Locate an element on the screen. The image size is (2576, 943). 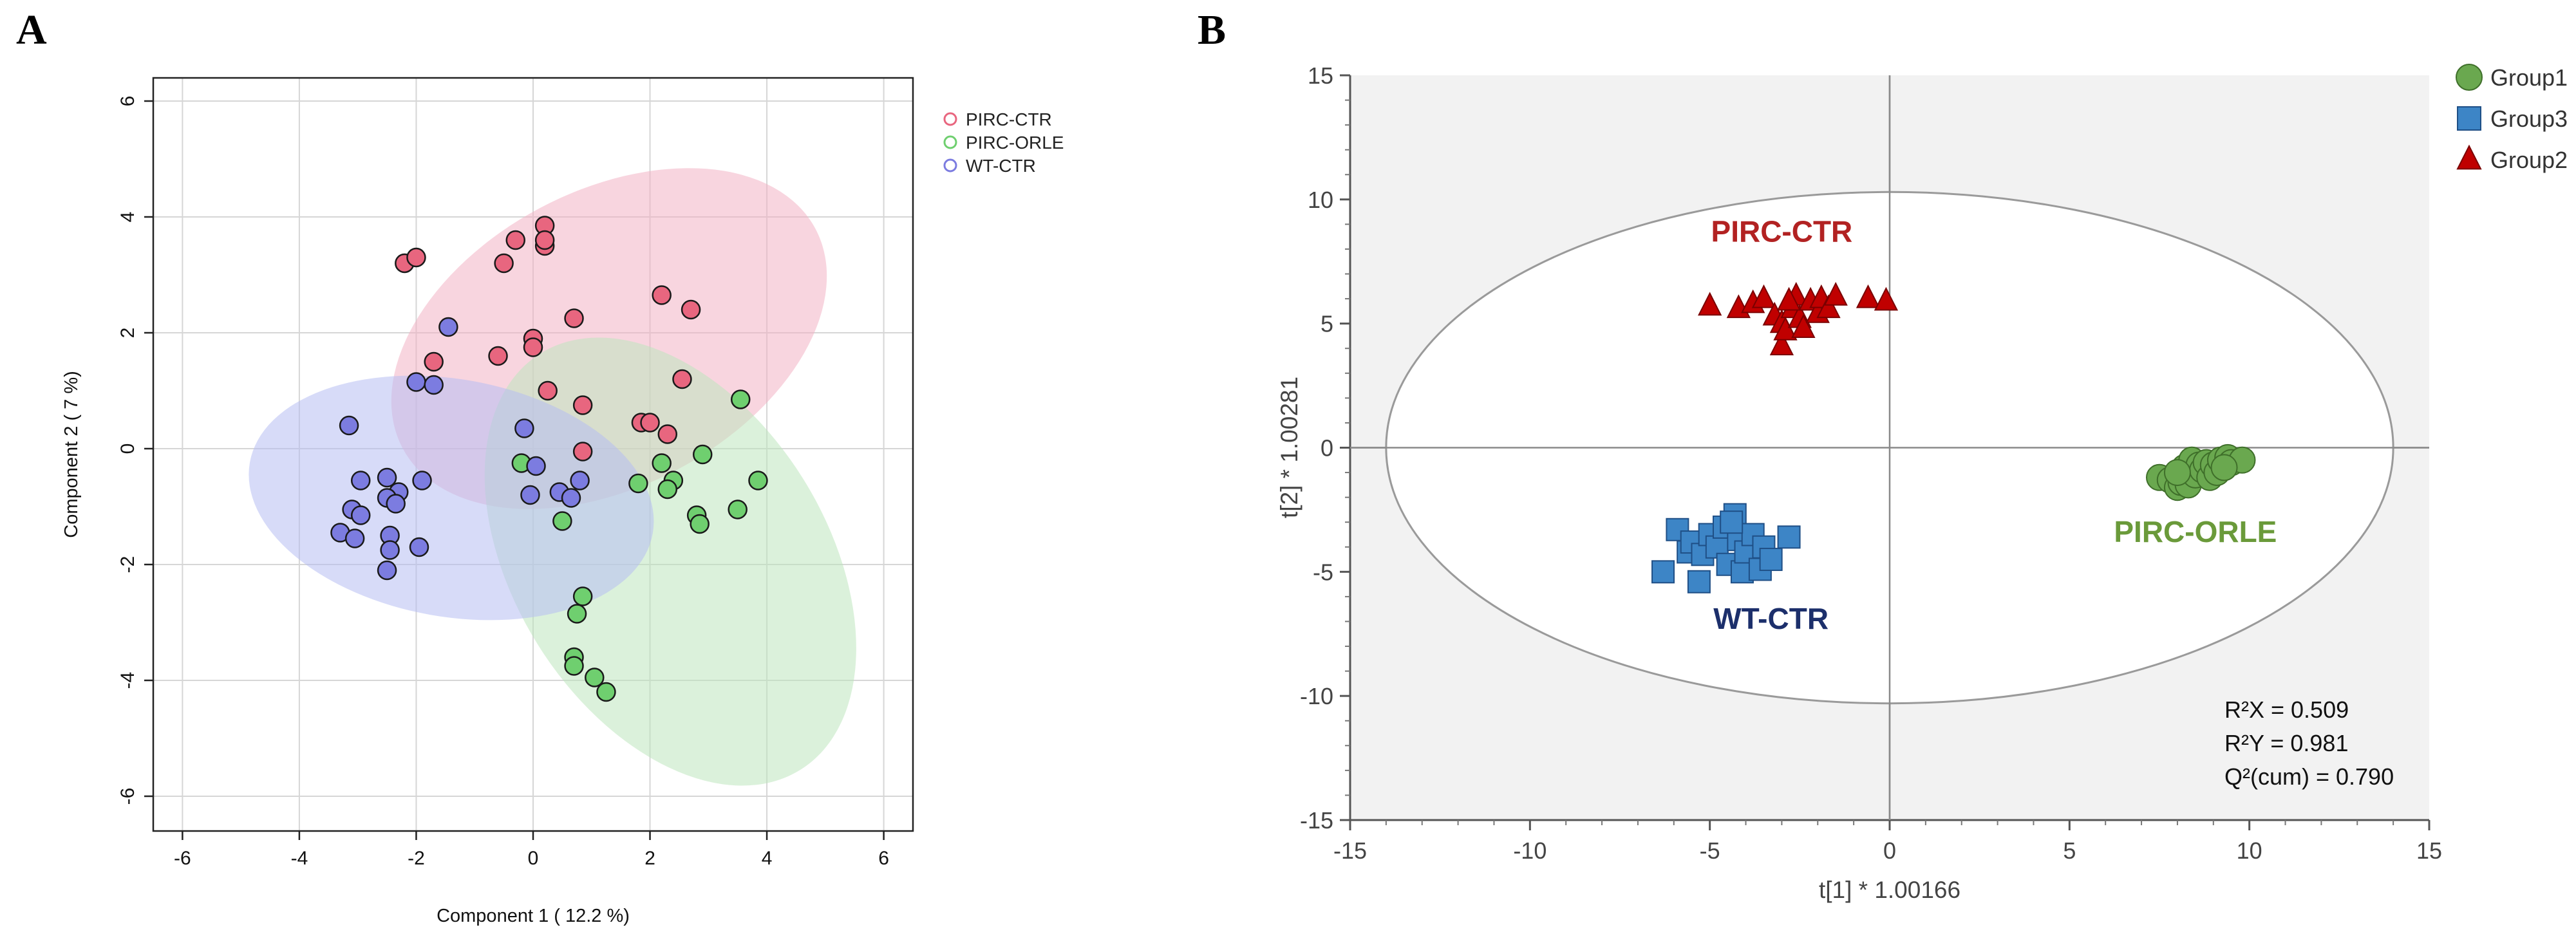
x-tick-label: -5 is located at coordinates (1710, 850).